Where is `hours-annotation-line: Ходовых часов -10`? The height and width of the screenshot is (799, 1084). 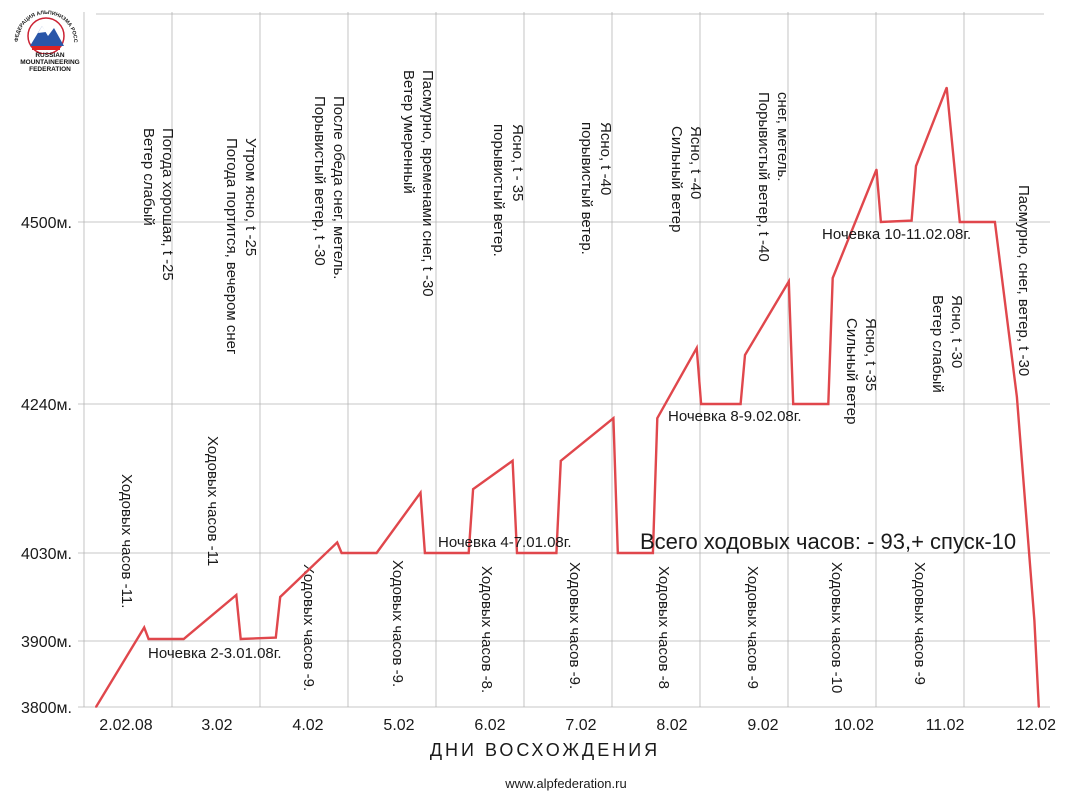 hours-annotation-line: Ходовых часов -10 is located at coordinates (836, 627).